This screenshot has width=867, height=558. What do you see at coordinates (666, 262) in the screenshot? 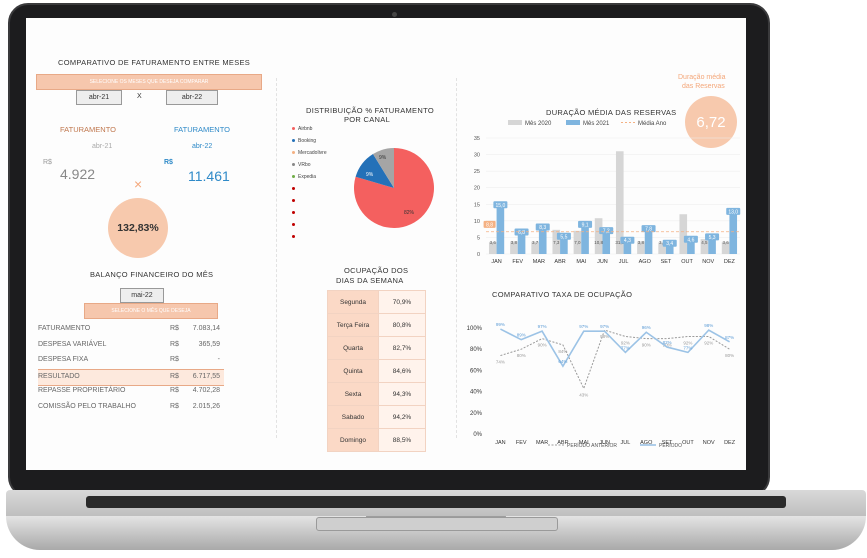
I see `x-tick-label: SET` at bounding box center [666, 262].